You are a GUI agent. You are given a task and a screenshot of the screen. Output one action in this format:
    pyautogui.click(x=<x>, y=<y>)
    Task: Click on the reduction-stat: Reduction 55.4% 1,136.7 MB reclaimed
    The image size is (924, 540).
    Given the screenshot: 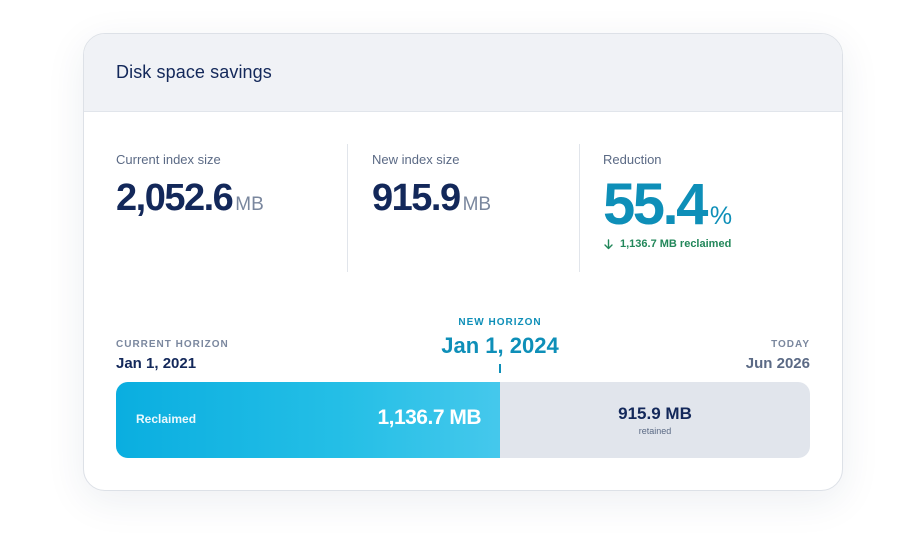 What is the action you would take?
    pyautogui.click(x=713, y=208)
    